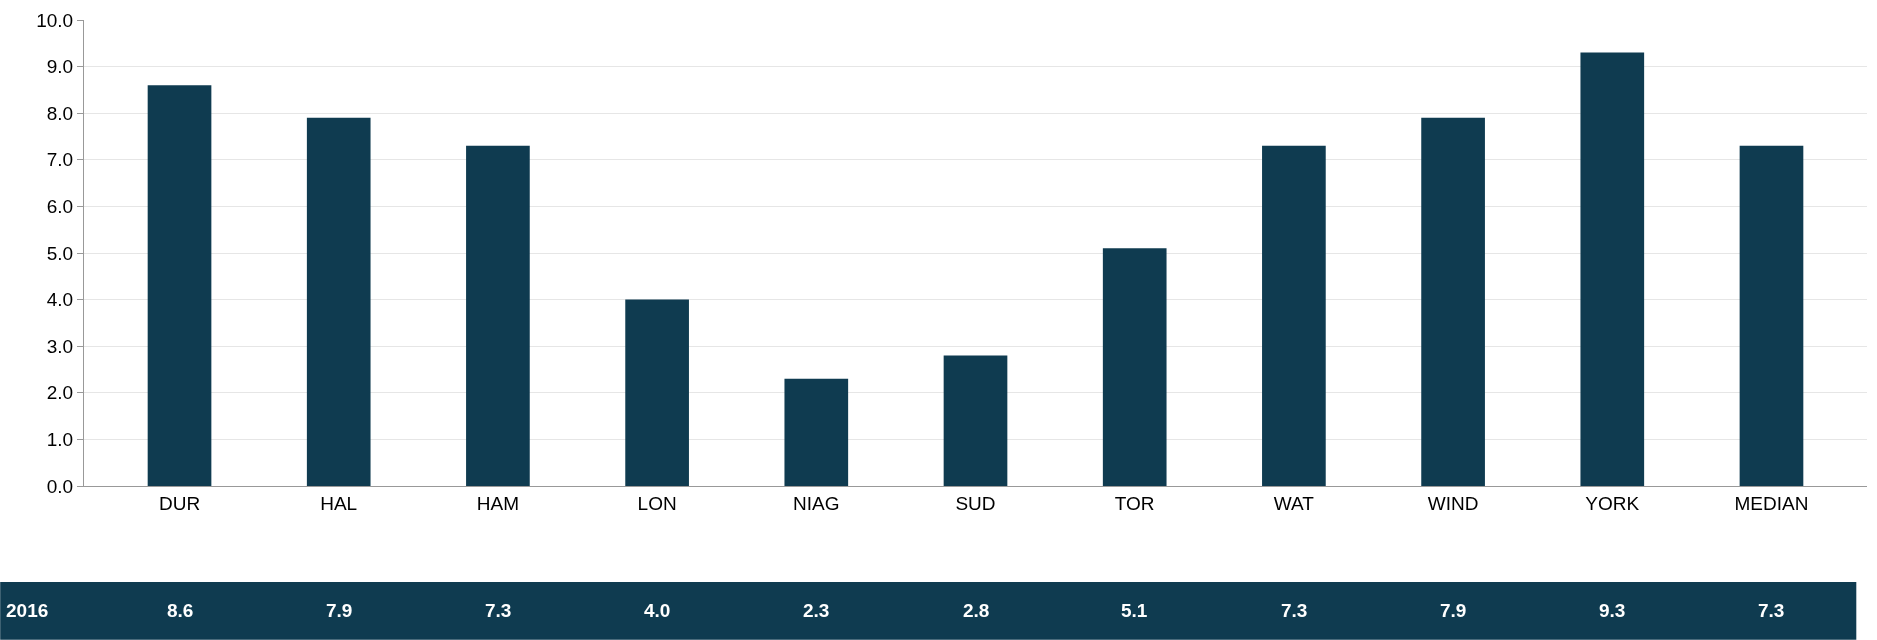 The width and height of the screenshot is (1877, 640). I want to click on y-tick-label: 4.0, so click(60, 300).